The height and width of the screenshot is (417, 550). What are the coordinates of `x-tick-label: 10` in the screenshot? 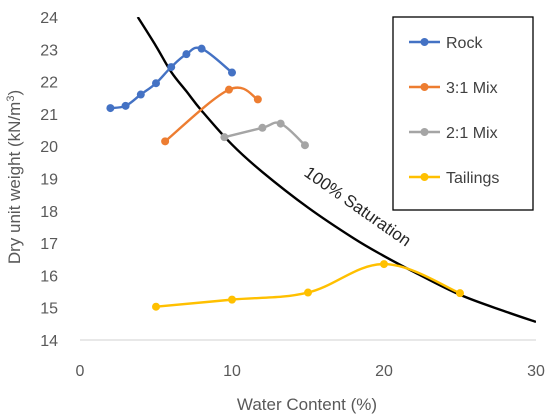 It's located at (232, 371).